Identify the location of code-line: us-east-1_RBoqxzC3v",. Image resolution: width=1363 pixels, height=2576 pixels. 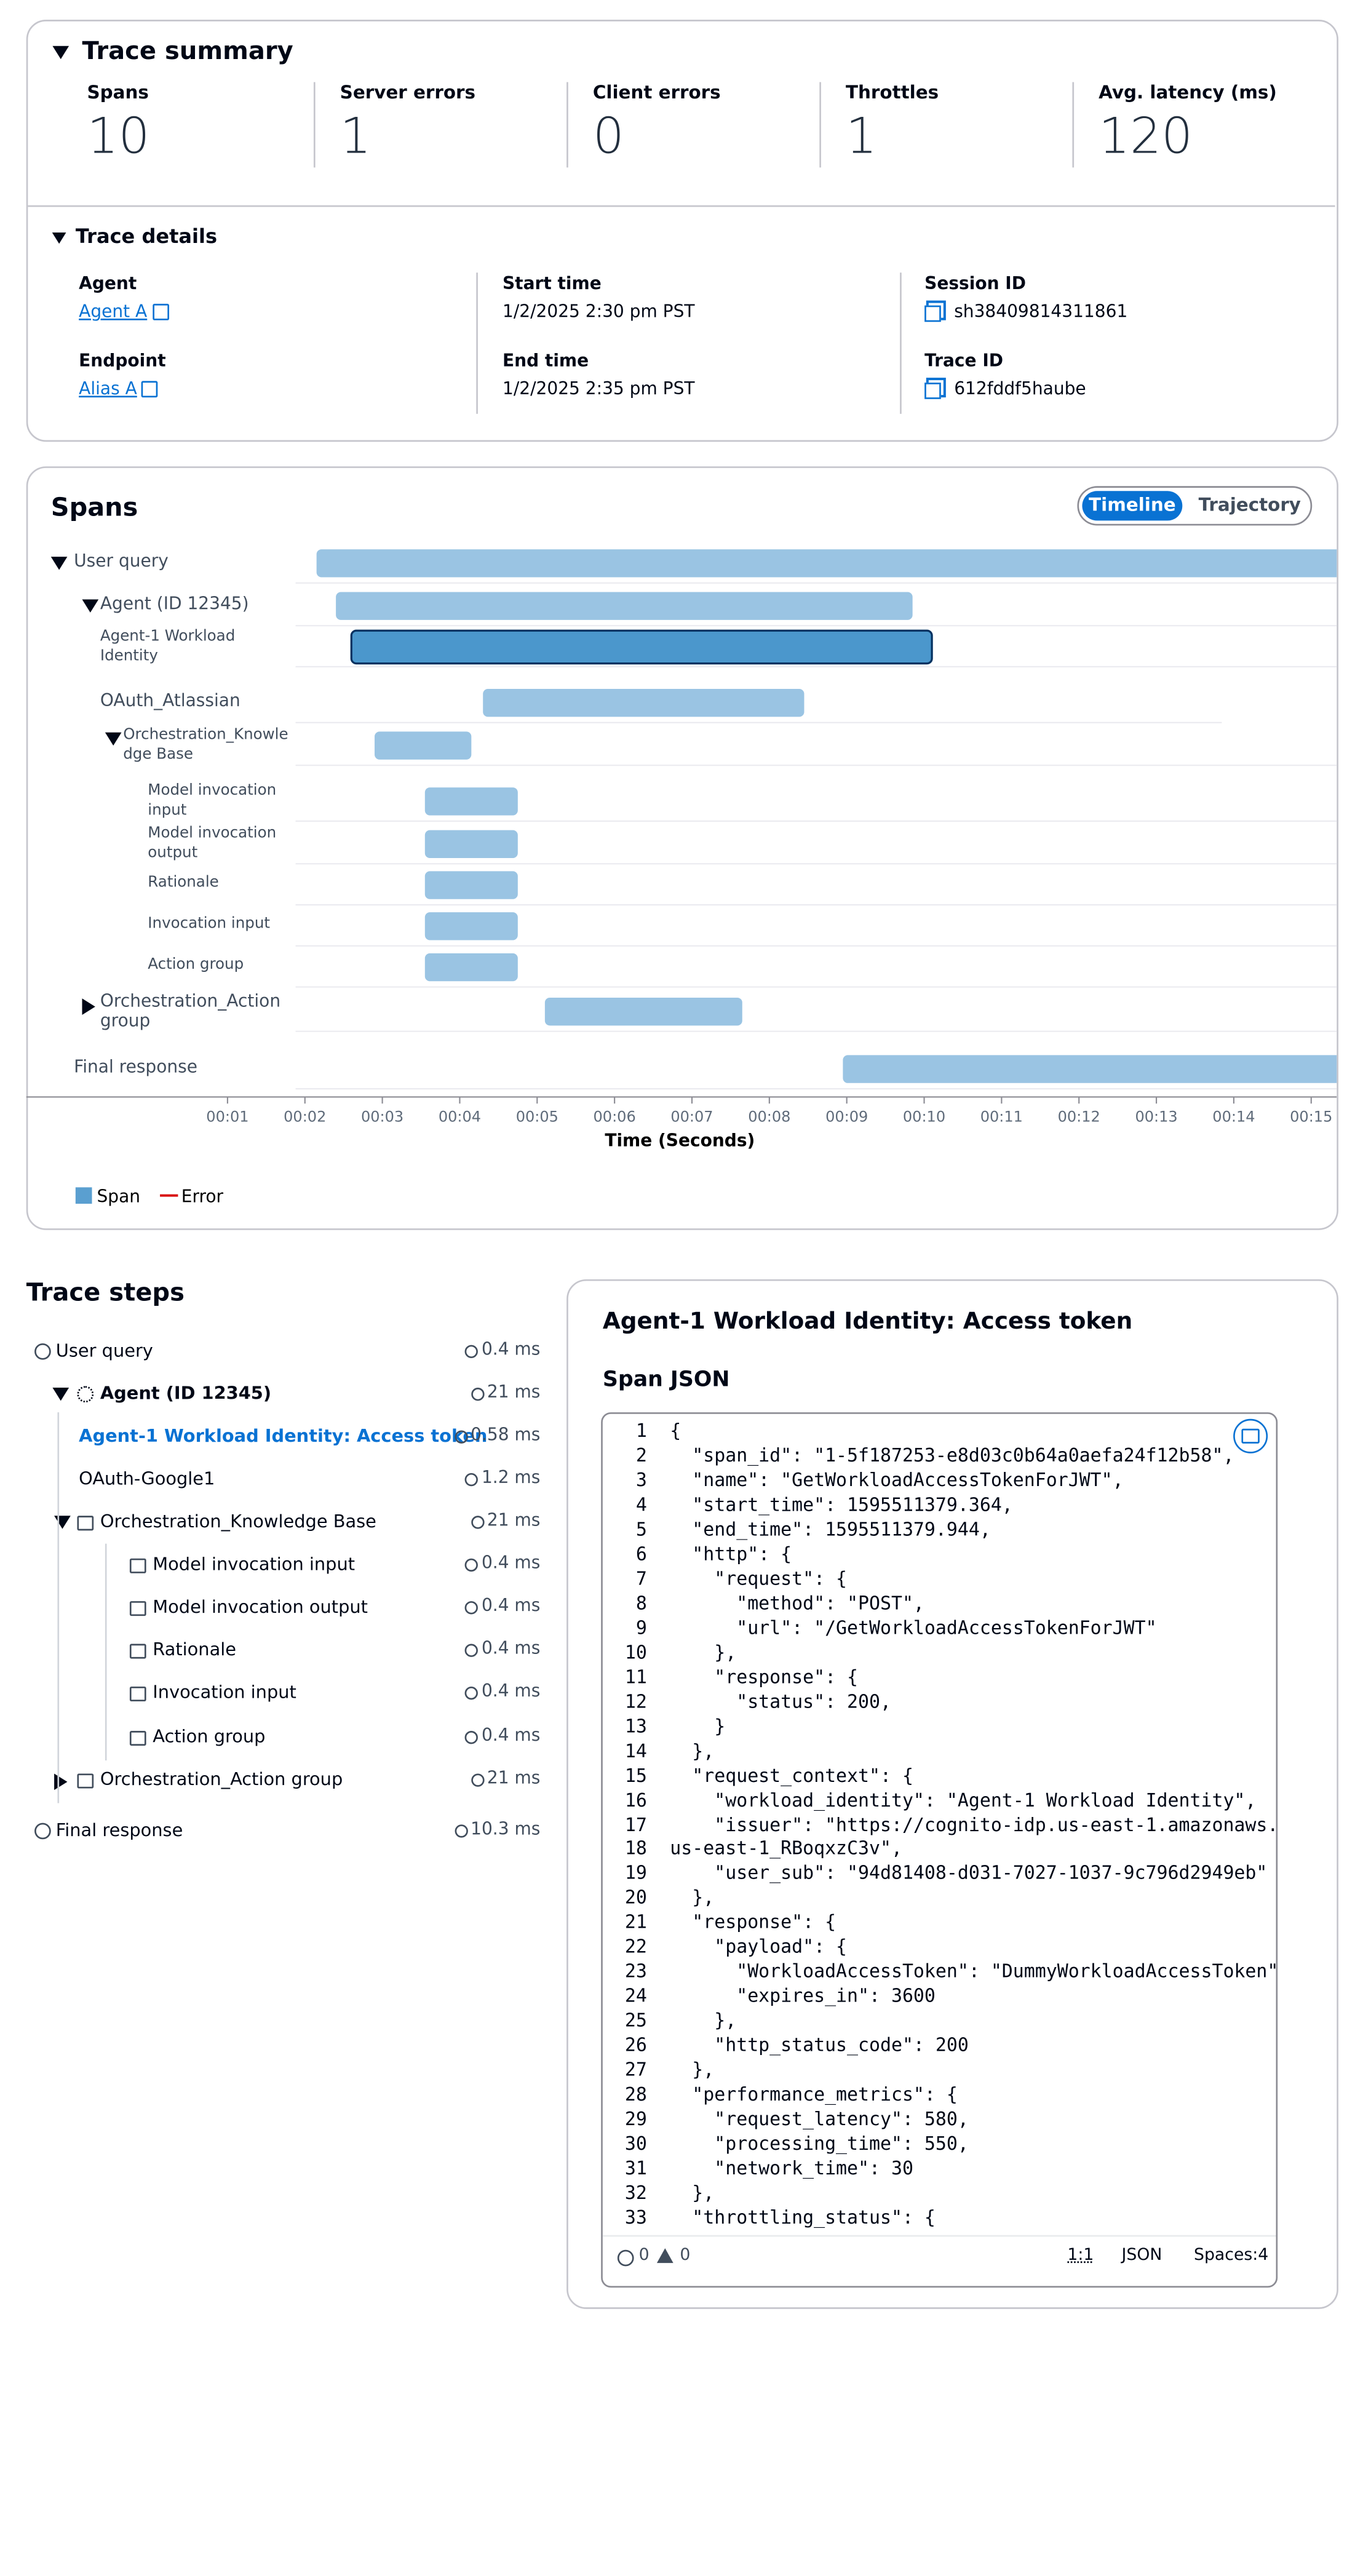
(786, 1849).